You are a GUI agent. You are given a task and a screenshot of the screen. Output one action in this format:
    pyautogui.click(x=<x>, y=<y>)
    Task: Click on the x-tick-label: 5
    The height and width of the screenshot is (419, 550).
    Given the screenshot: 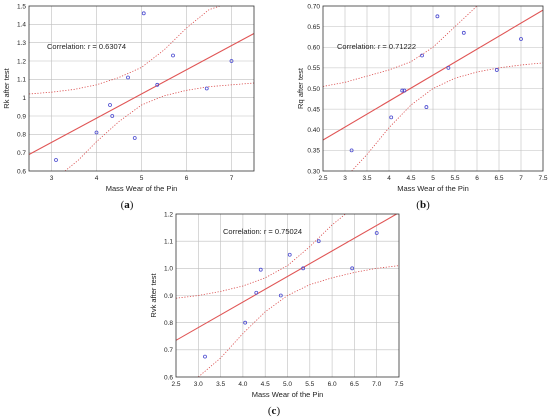 What is the action you would take?
    pyautogui.click(x=433, y=178)
    